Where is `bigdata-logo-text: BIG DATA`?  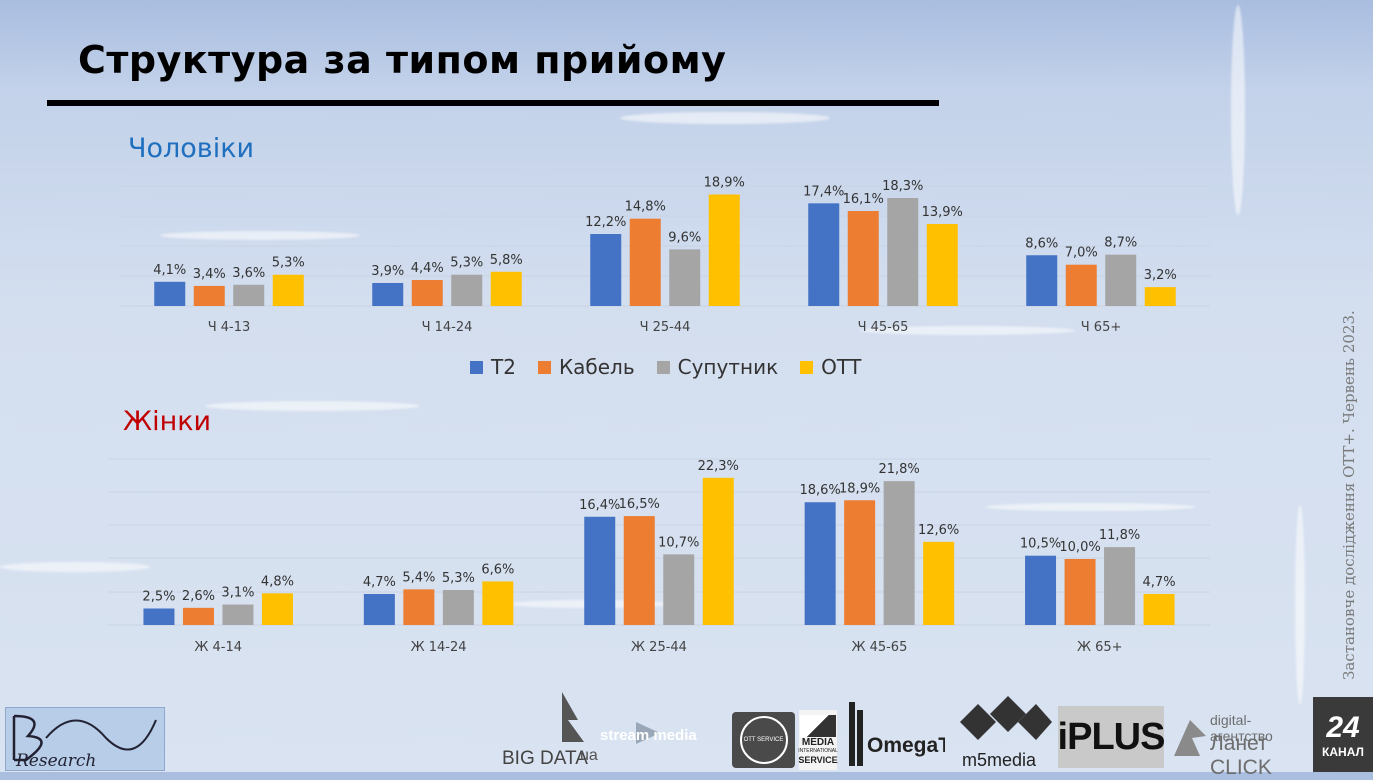 bigdata-logo-text: BIG DATA is located at coordinates (545, 758).